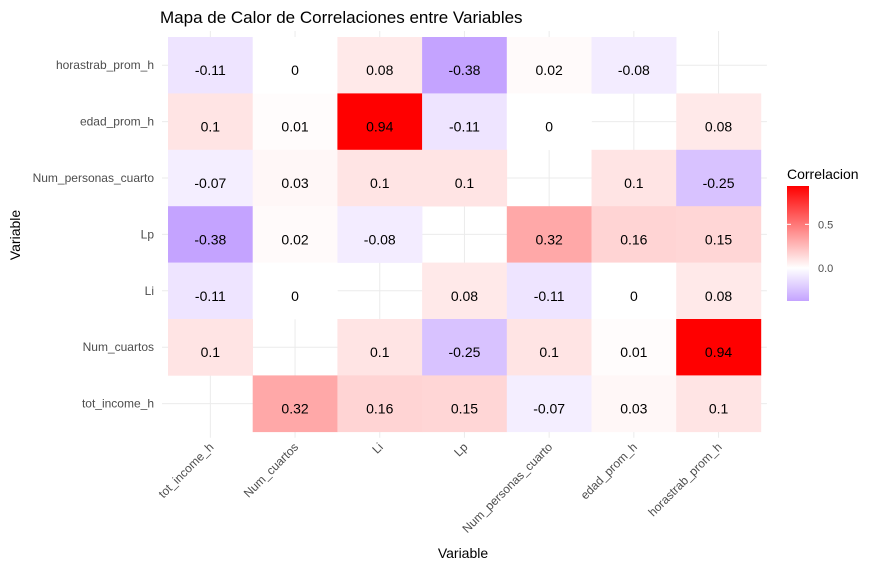  I want to click on y-tick-label: Lp, so click(148, 234).